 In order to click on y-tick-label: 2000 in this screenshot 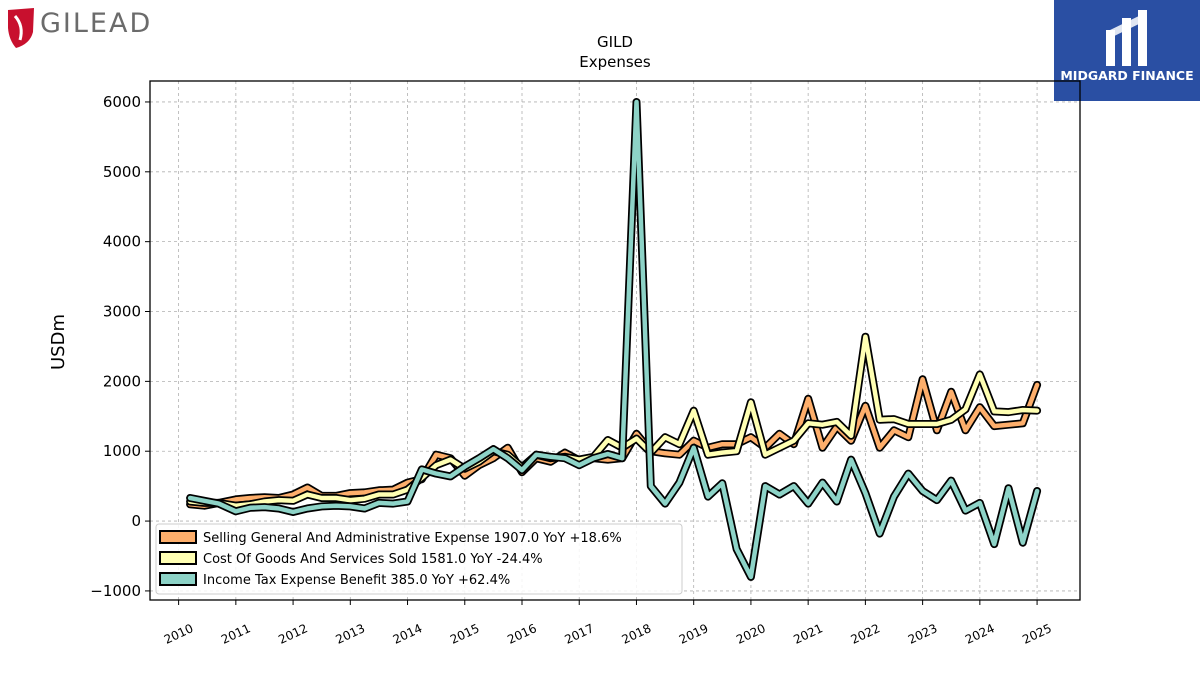, I will do `click(122, 381)`.